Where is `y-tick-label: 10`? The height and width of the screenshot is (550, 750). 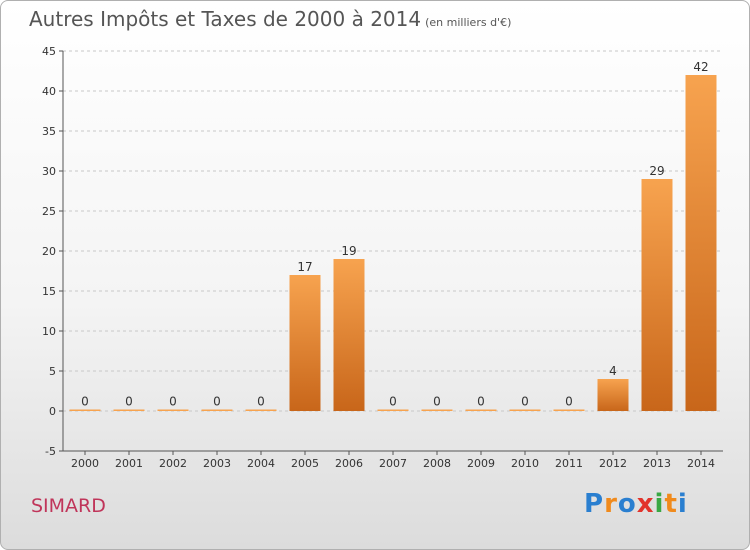 y-tick-label: 10 is located at coordinates (49, 331).